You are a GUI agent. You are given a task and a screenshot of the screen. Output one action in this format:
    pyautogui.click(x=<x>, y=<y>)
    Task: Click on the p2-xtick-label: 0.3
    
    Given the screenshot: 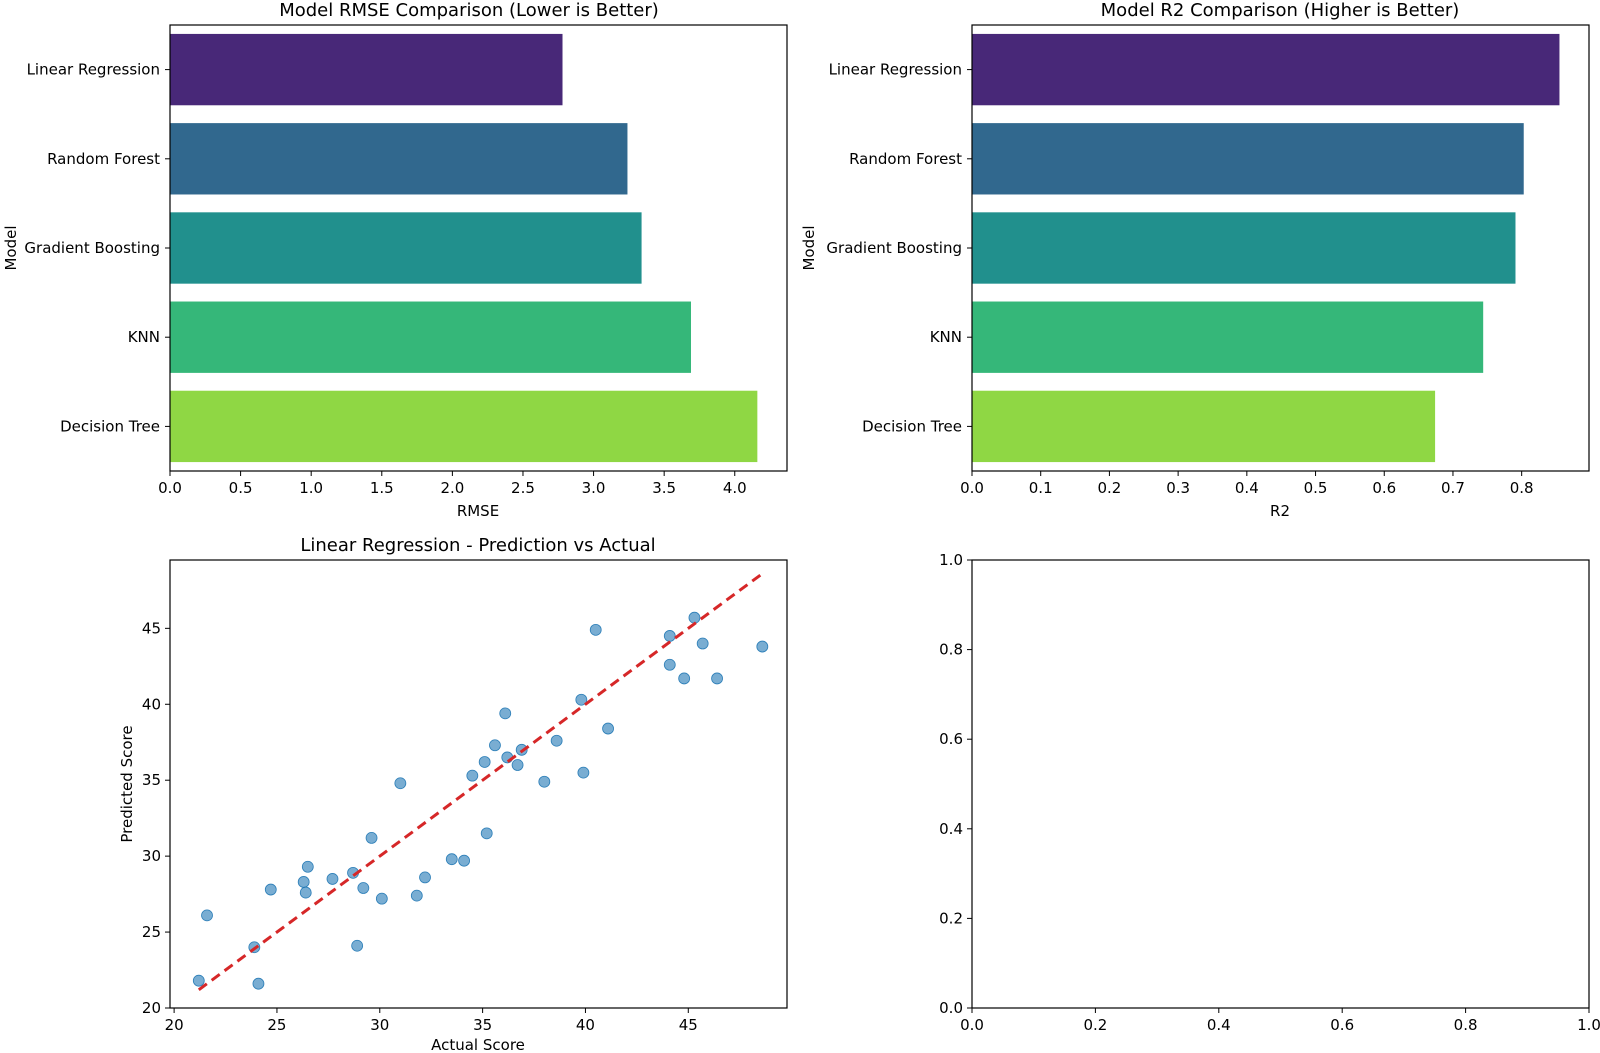 What is the action you would take?
    pyautogui.click(x=1178, y=488)
    